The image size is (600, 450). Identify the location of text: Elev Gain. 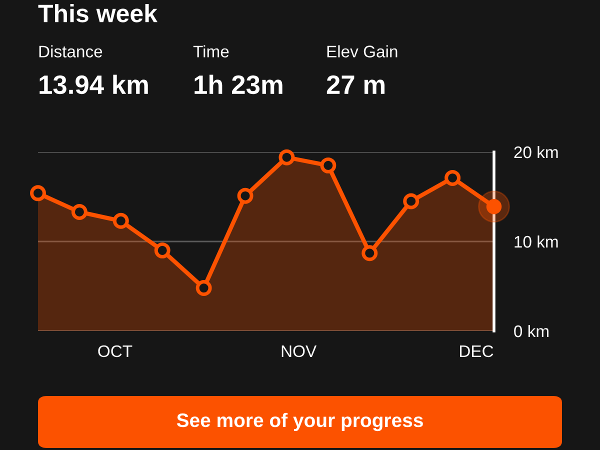
(362, 51).